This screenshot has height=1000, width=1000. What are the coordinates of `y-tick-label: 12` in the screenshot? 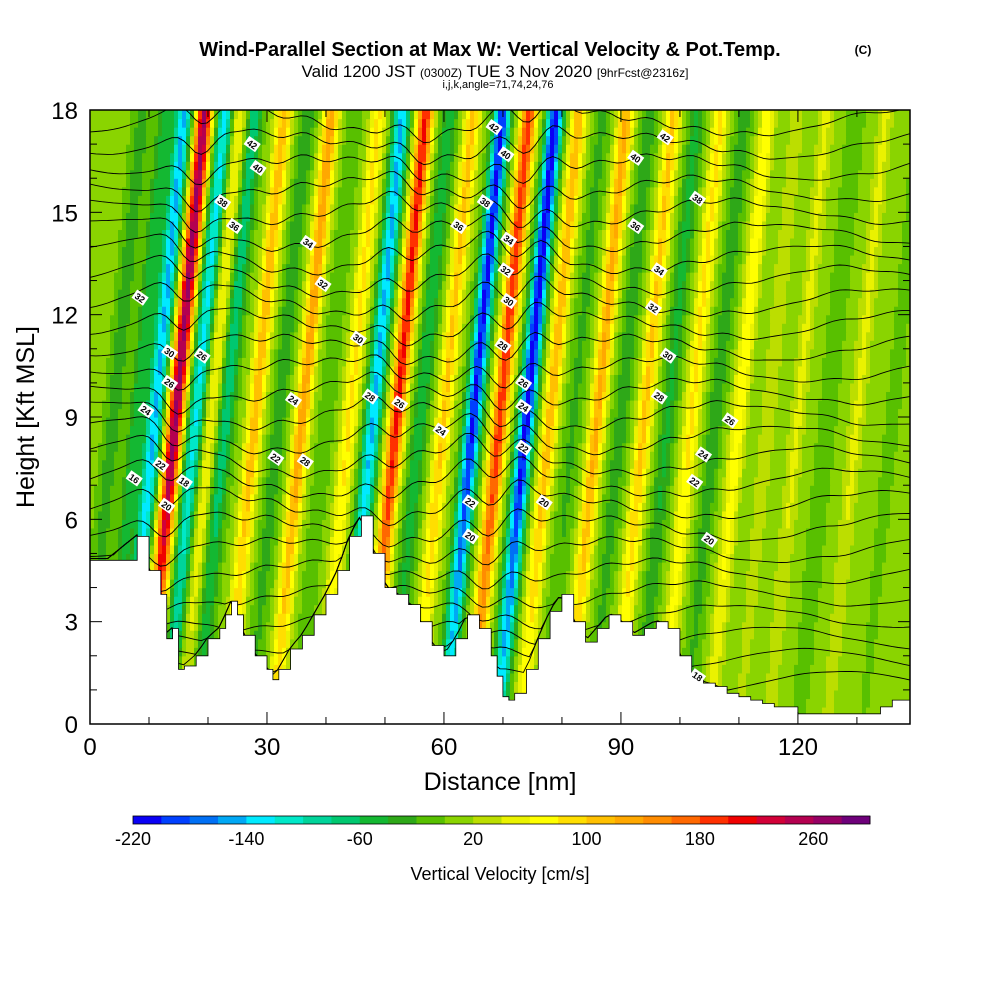 It's located at (64, 316).